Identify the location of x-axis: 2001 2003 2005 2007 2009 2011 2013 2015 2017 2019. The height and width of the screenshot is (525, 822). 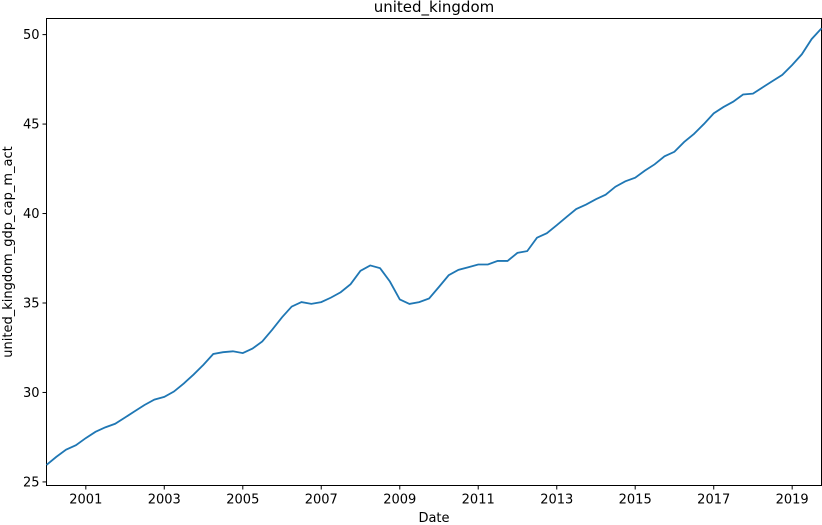
(439, 496).